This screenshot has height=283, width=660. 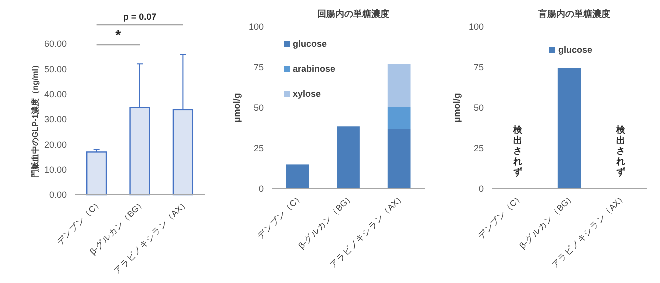 What do you see at coordinates (55, 145) in the screenshot?
I see `y-tick-label: 20.00` at bounding box center [55, 145].